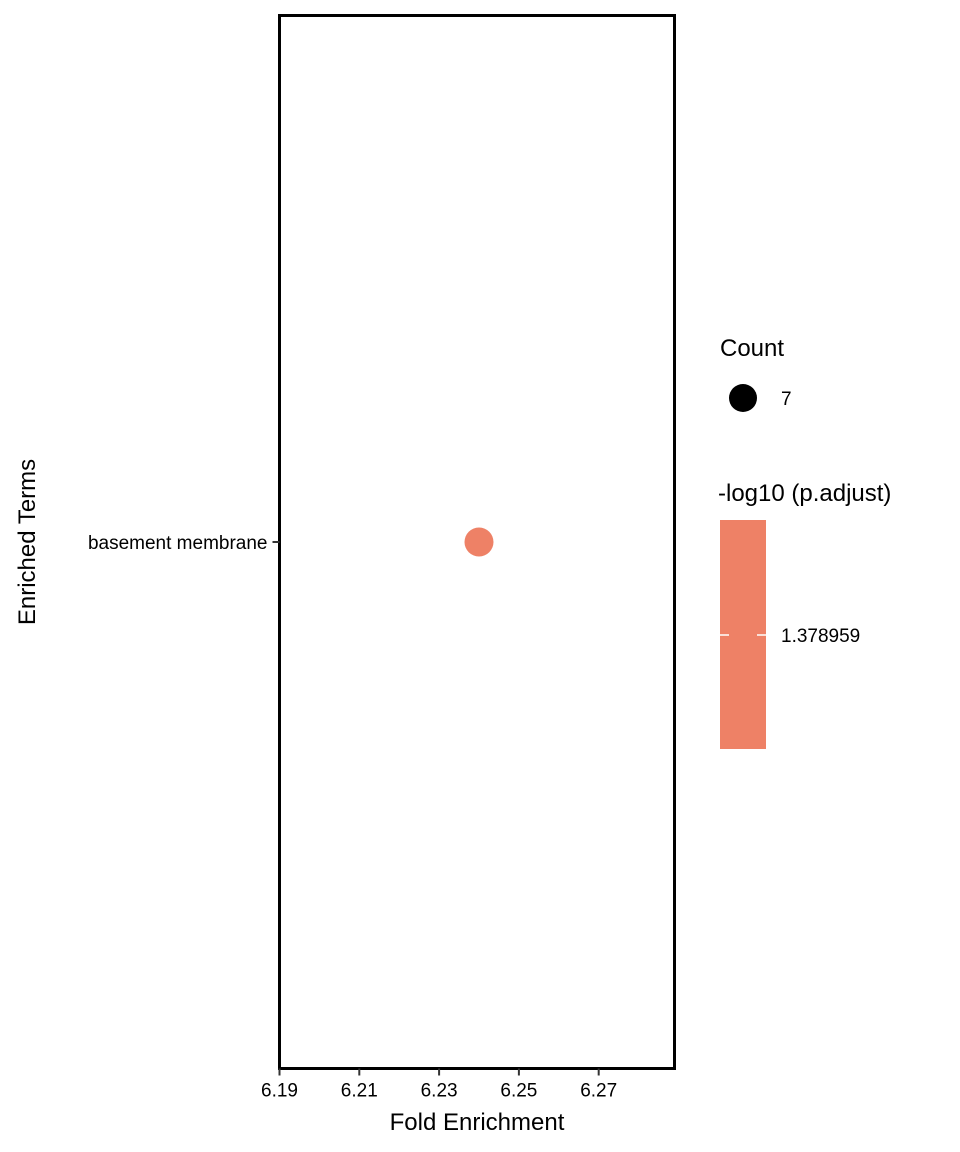  I want to click on x-axis-title: Fold Enrichment, so click(477, 1122).